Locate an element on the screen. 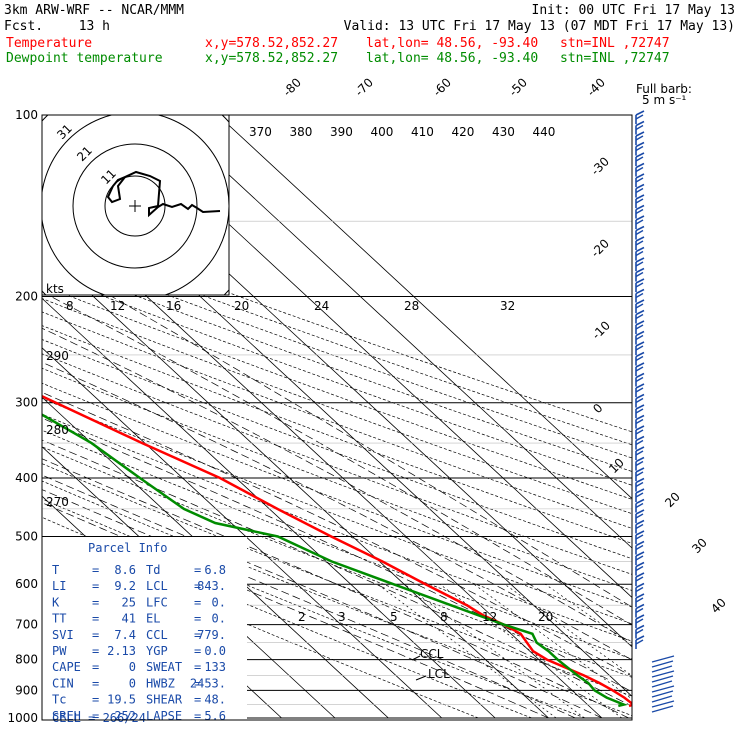 This screenshot has width=740, height=740. parcel-key: SWEAT is located at coordinates (164, 667).